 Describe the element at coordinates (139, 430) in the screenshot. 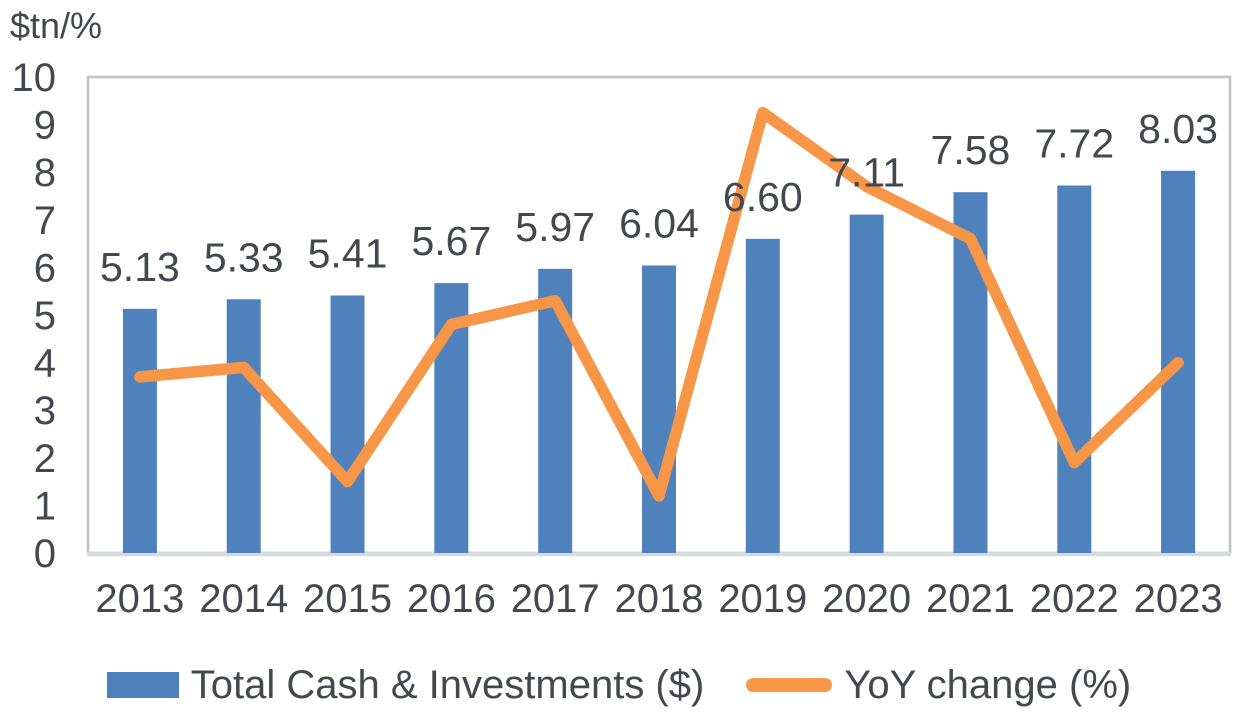

I see `bar-2013` at that location.